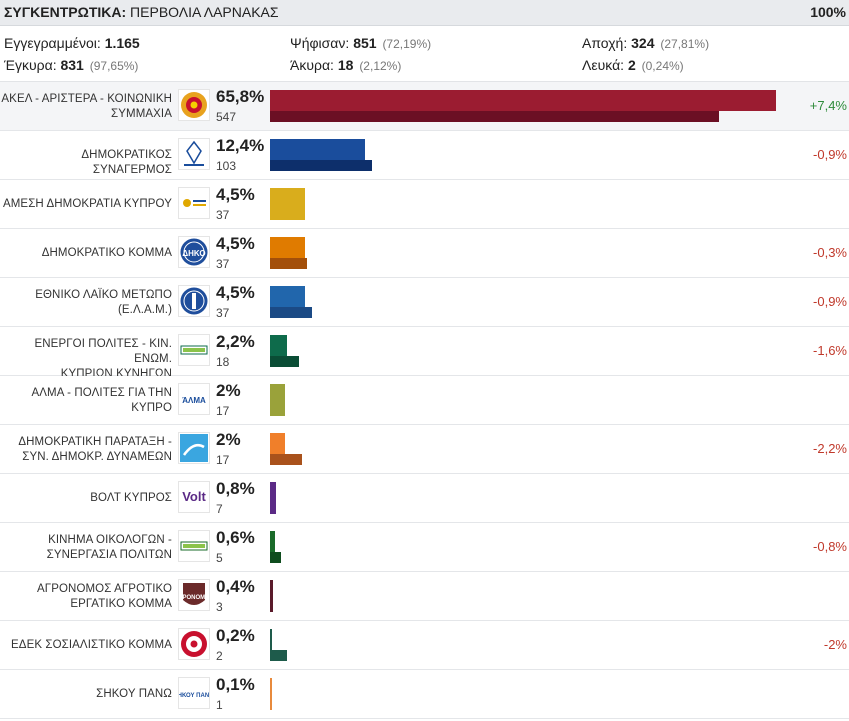 This screenshot has height=721, width=849. I want to click on vote-percent: 0,4%, so click(235, 586).